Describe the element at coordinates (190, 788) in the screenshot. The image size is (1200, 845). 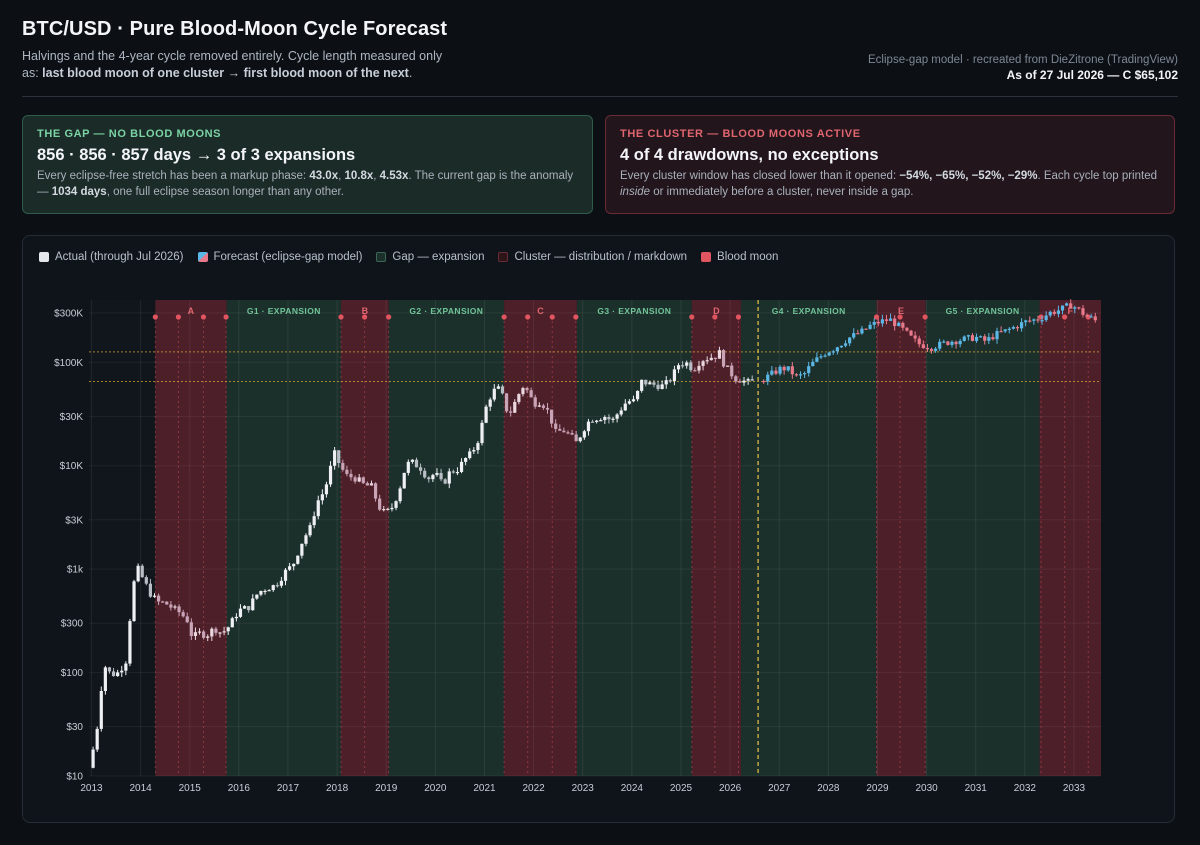
I see `x-tick-label: 2015` at that location.